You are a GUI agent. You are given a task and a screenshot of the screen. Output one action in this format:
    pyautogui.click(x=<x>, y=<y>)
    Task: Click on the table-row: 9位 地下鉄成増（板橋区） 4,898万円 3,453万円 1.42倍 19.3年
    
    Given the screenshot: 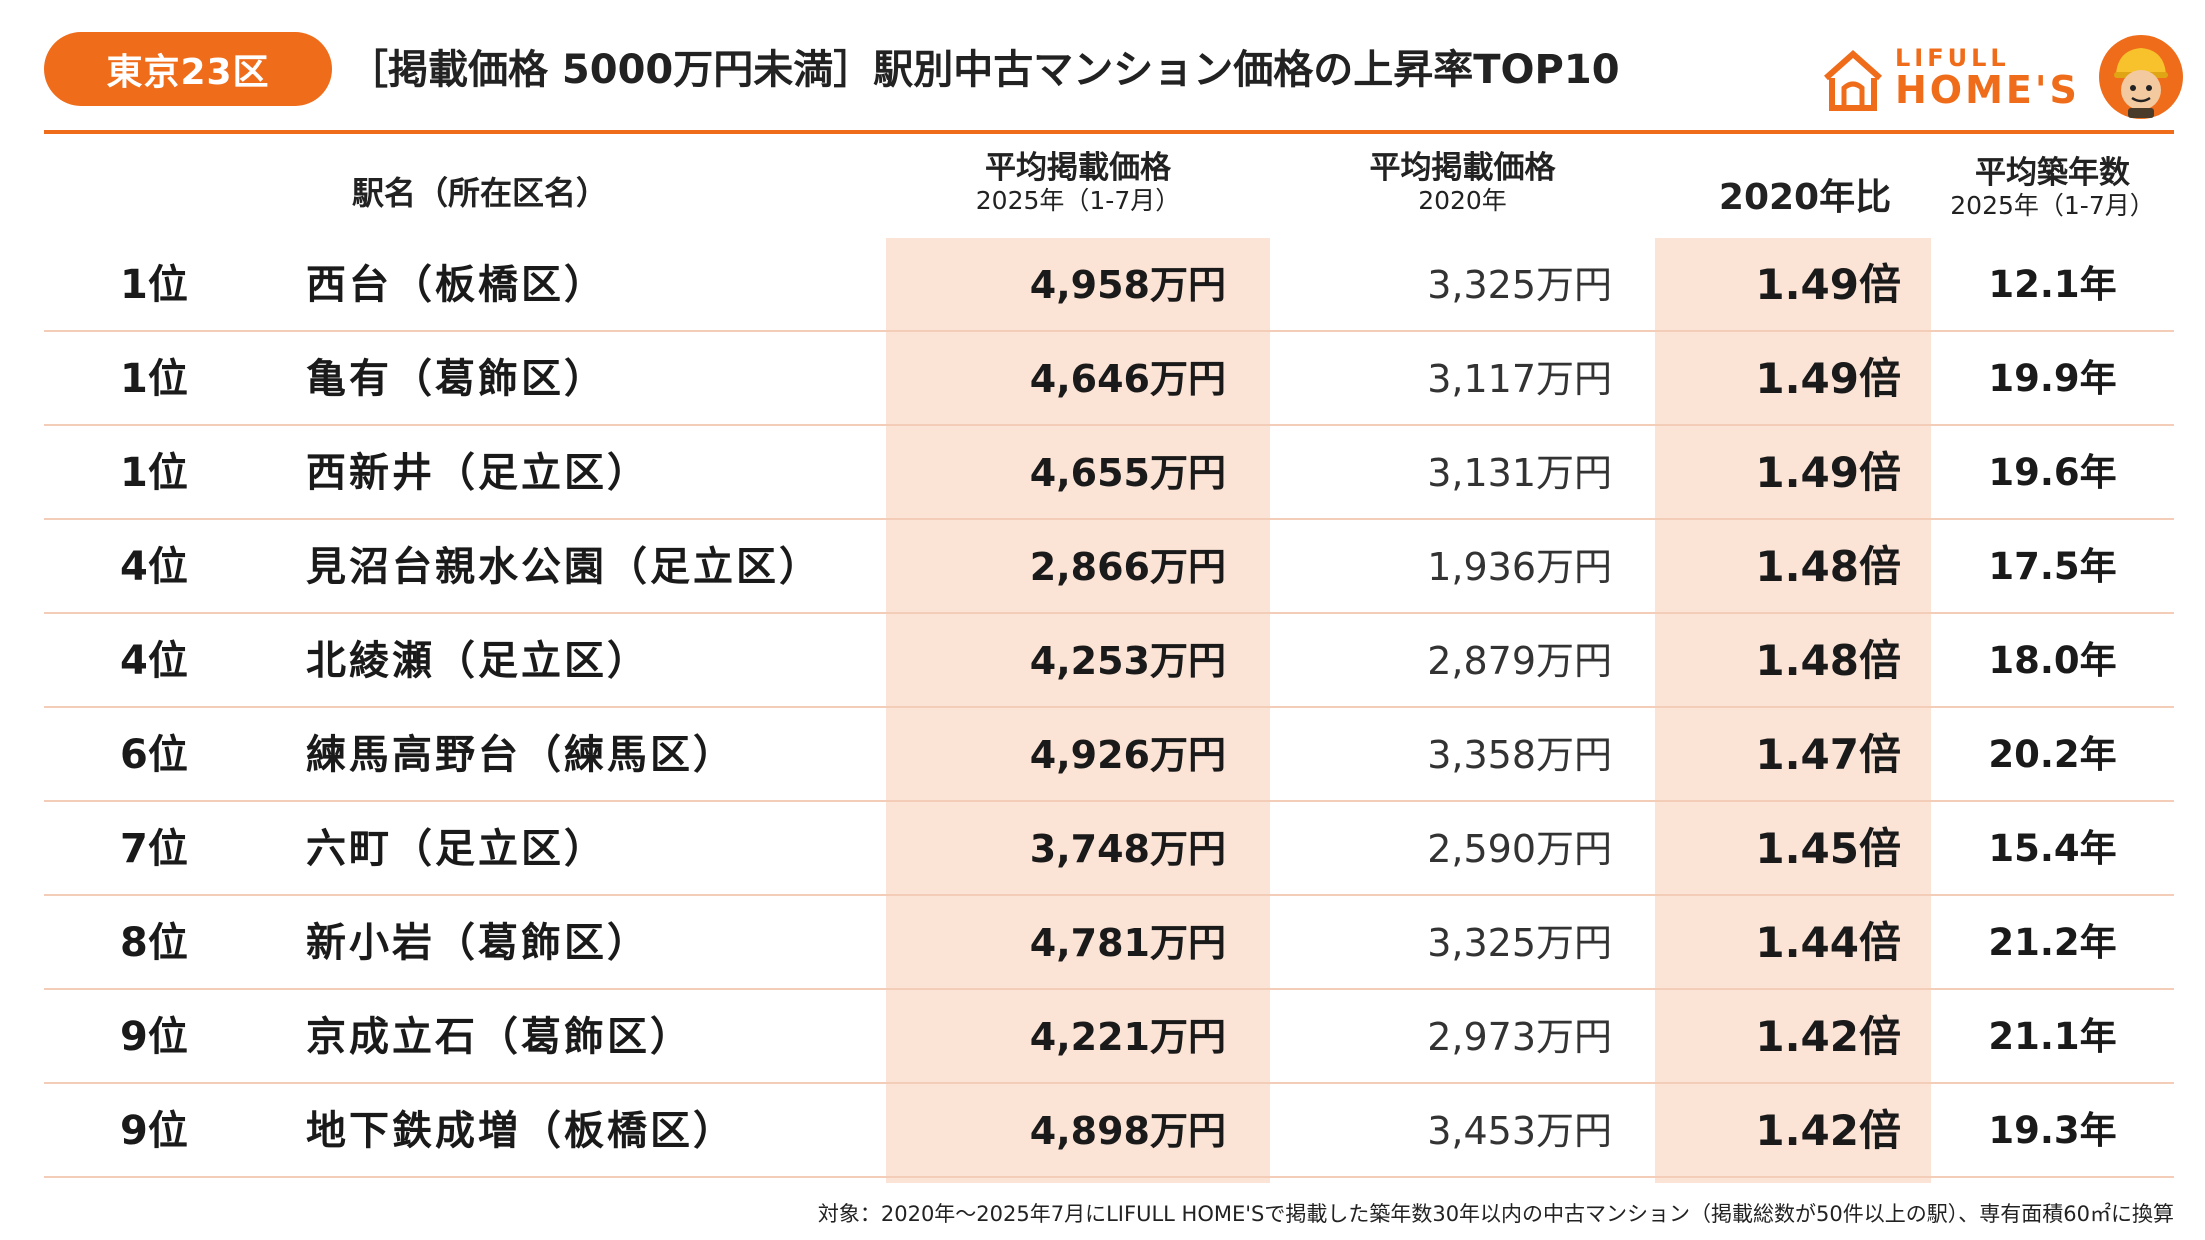 What is the action you would take?
    pyautogui.click(x=1109, y=1131)
    